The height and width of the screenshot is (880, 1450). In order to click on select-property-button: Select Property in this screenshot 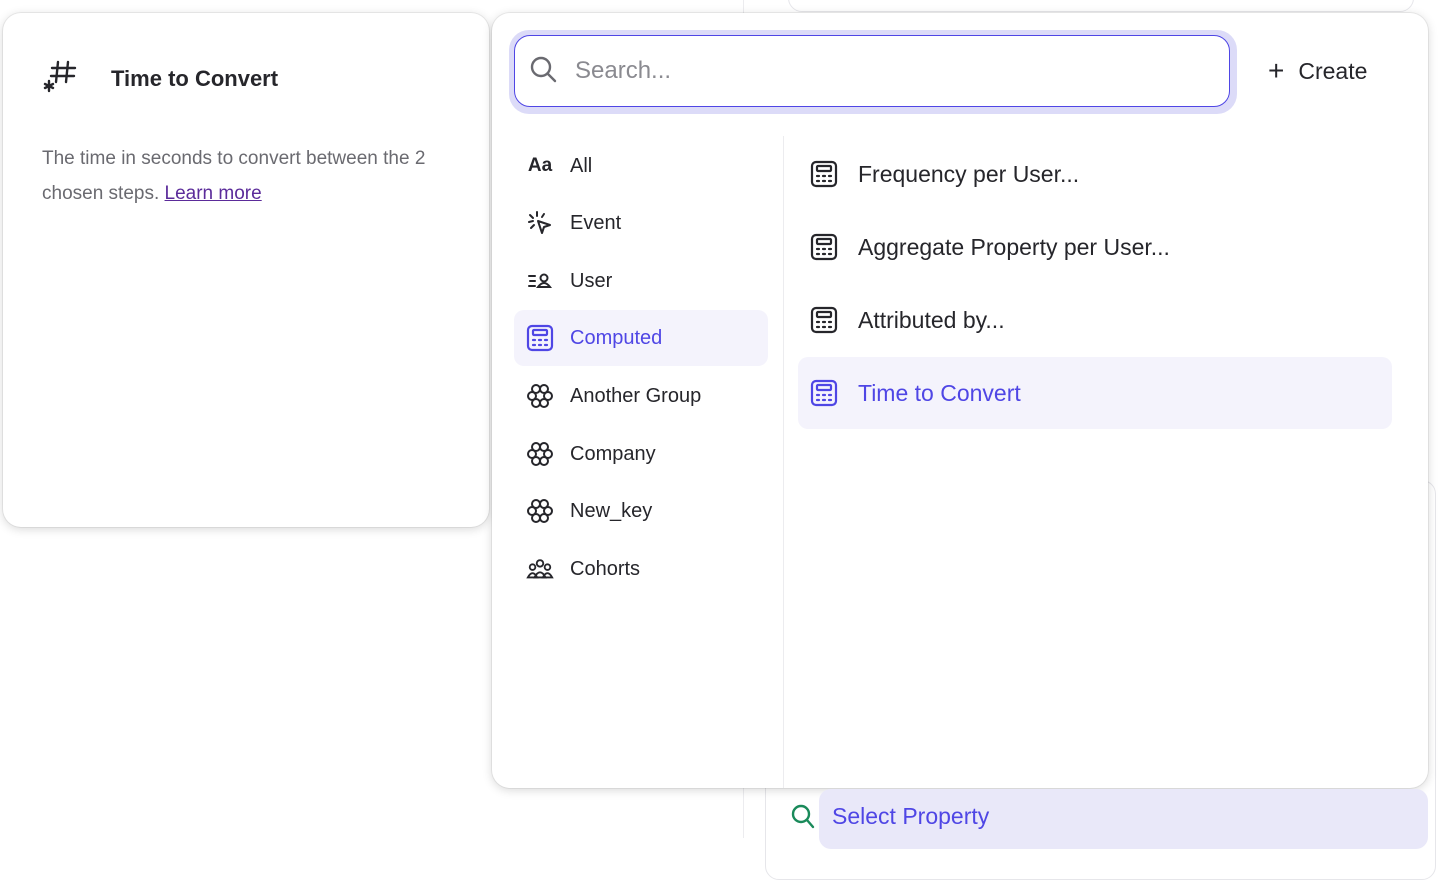, I will do `click(1123, 819)`.